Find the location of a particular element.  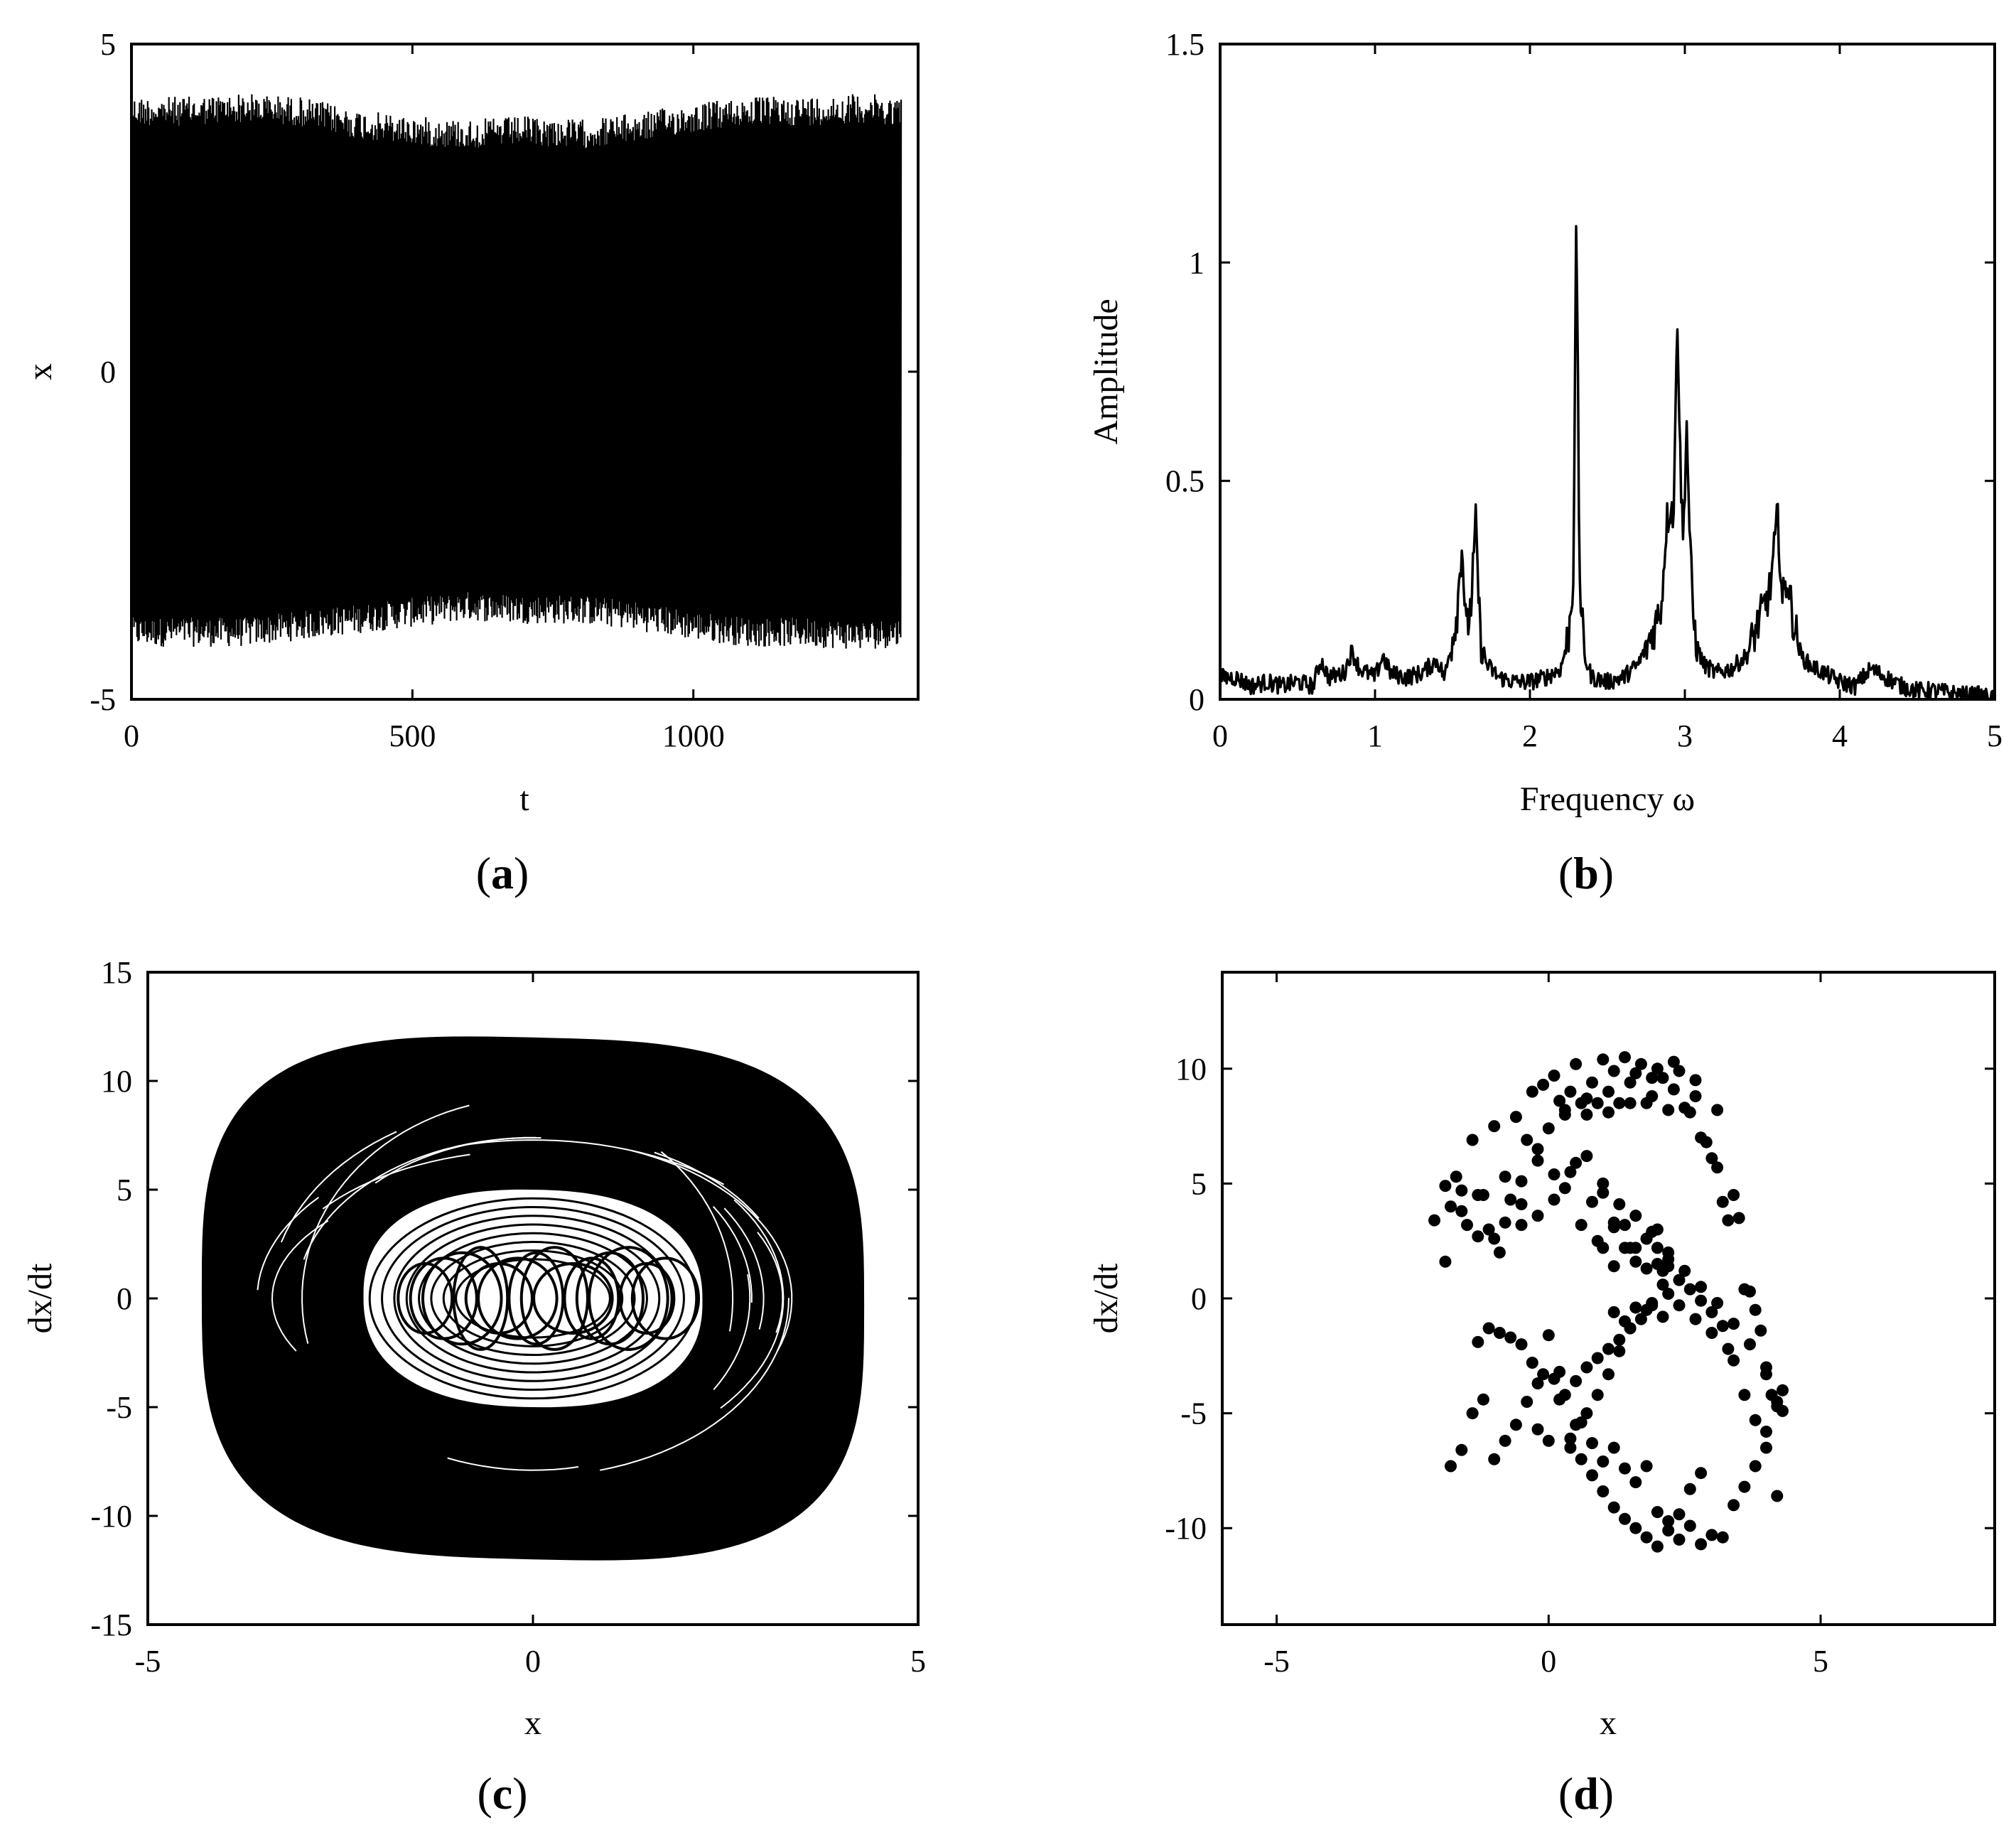

panel-c-label: (c) is located at coordinates (502, 1793).